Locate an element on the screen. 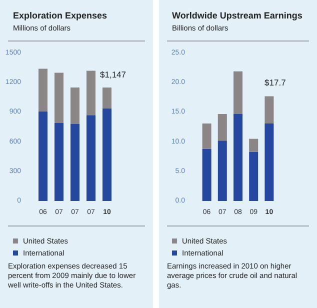  annotation: $17.7 is located at coordinates (275, 83).